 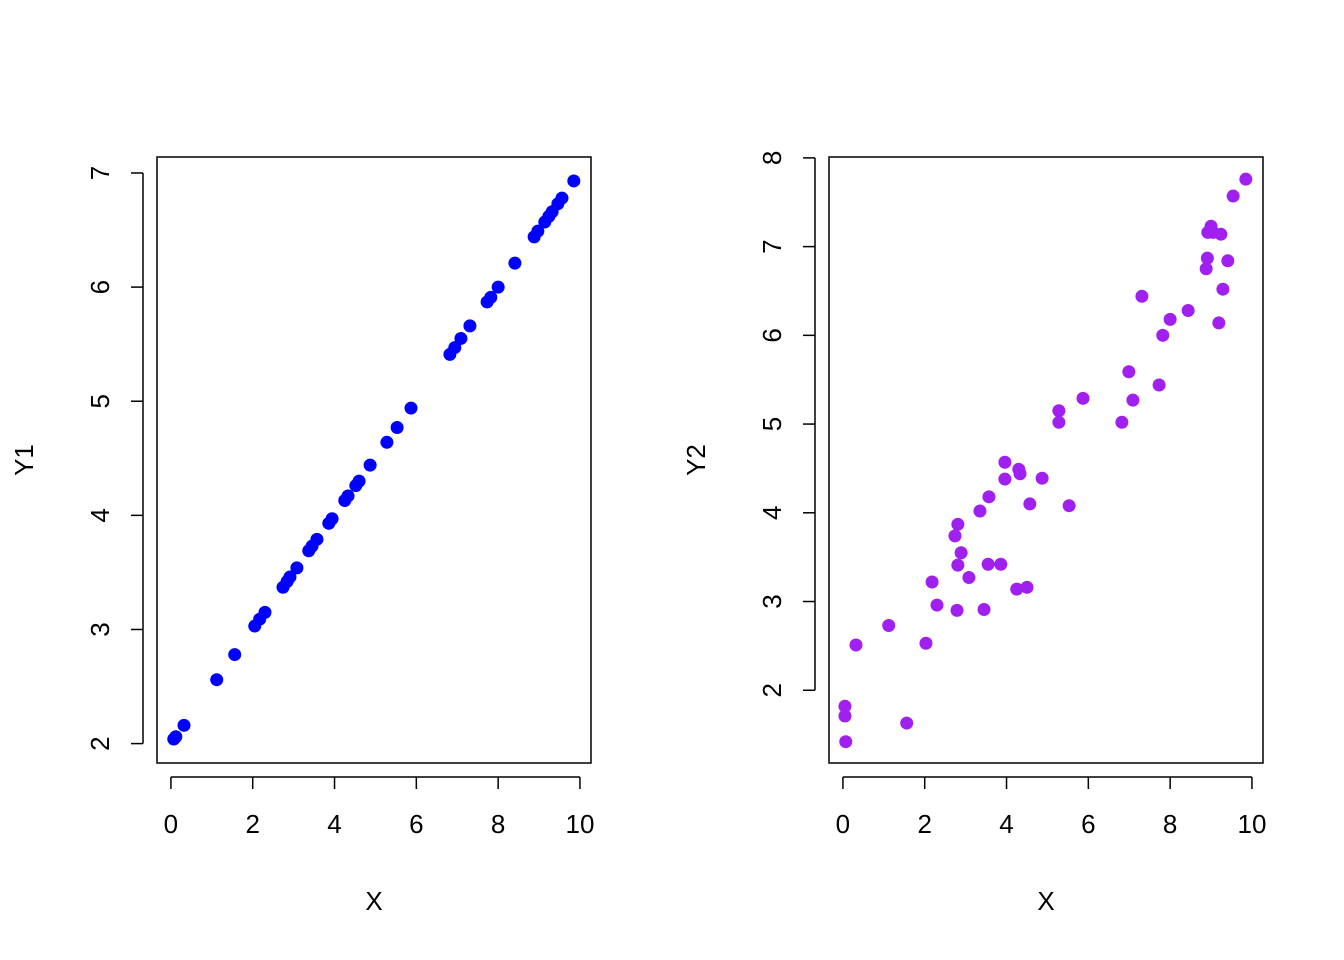 What do you see at coordinates (24, 460) in the screenshot?
I see `y-axis-label: Y1` at bounding box center [24, 460].